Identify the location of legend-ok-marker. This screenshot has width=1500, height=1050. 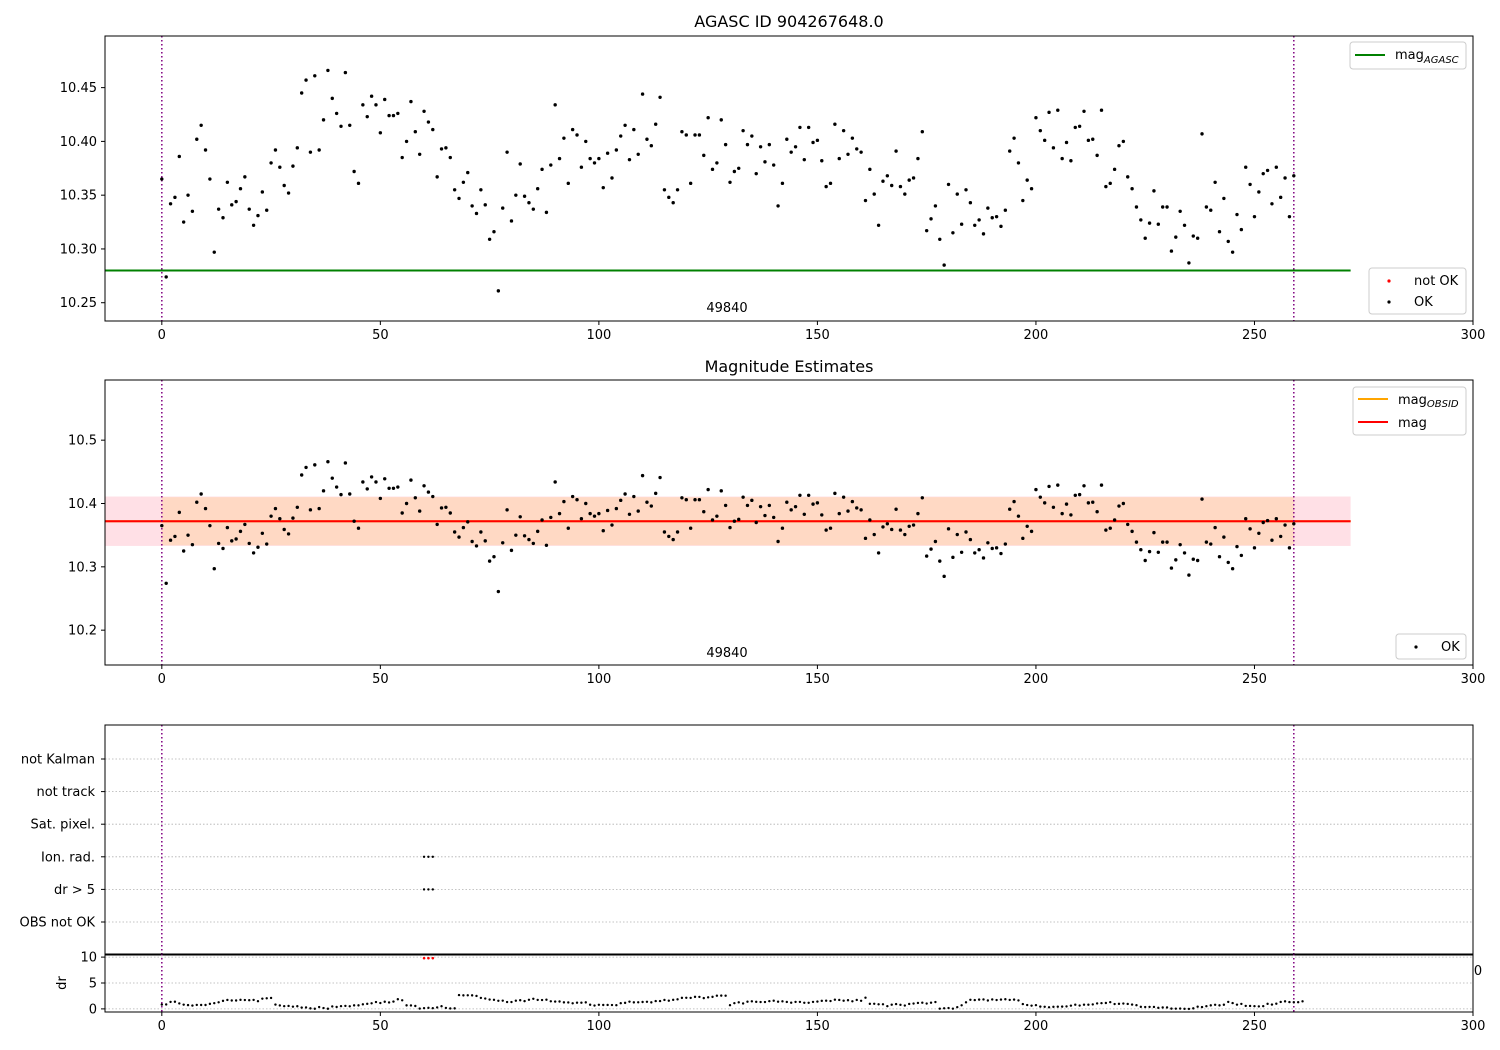
(1416, 647).